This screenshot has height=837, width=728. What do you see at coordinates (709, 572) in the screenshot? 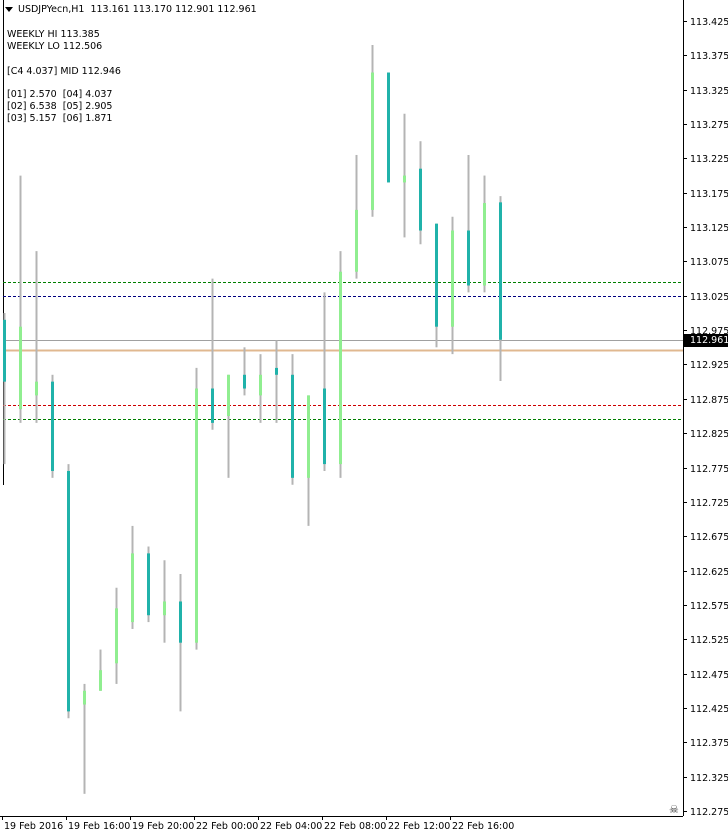
I see `y-tick-label: 112.625` at bounding box center [709, 572].